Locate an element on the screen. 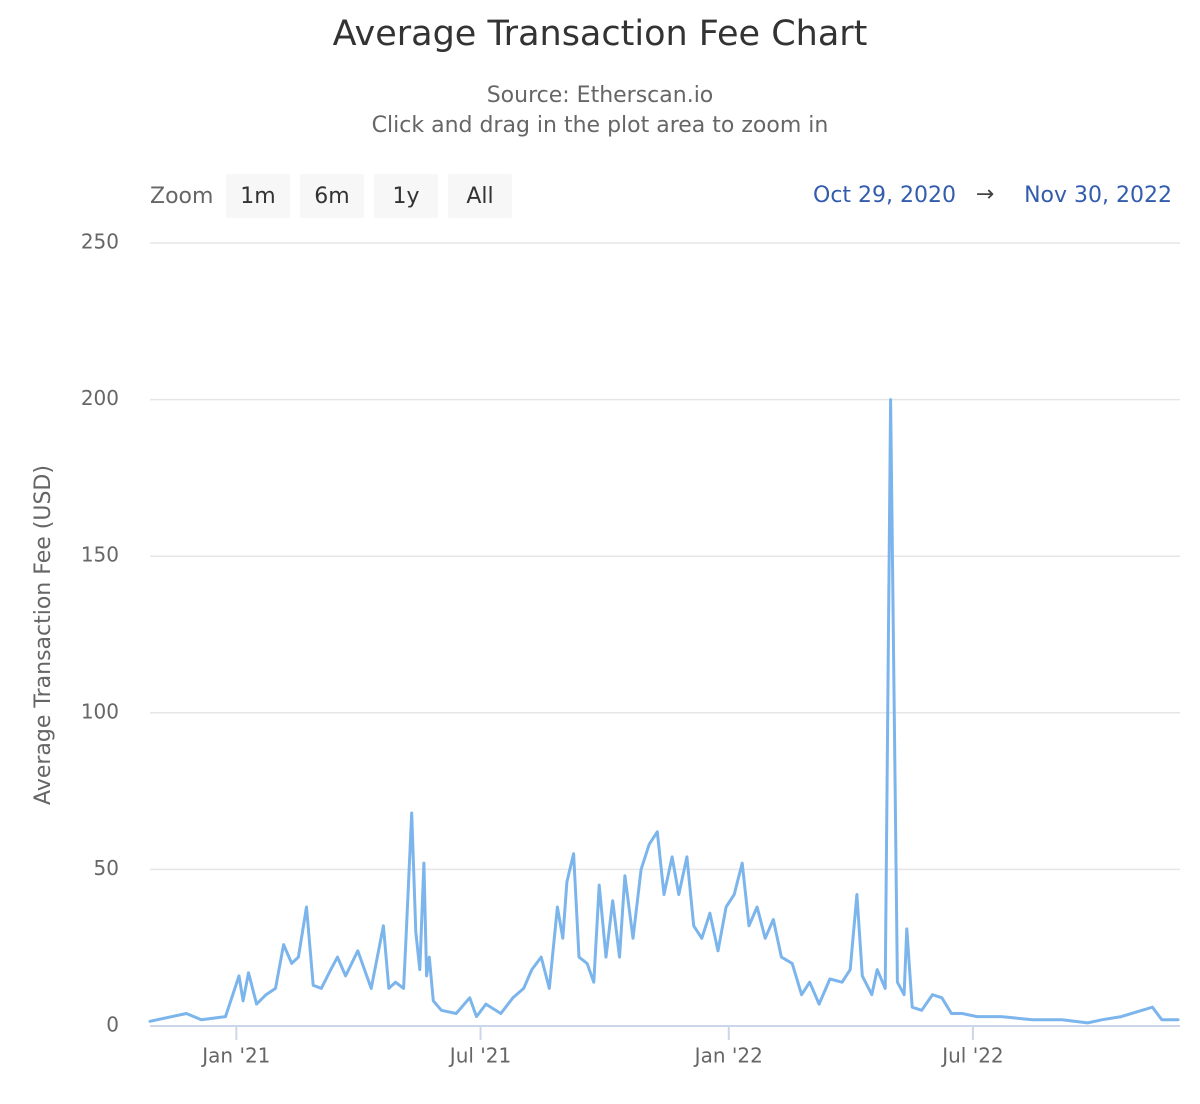 This screenshot has width=1200, height=1104. x-tick-label: Jul '21 is located at coordinates (479, 1056).